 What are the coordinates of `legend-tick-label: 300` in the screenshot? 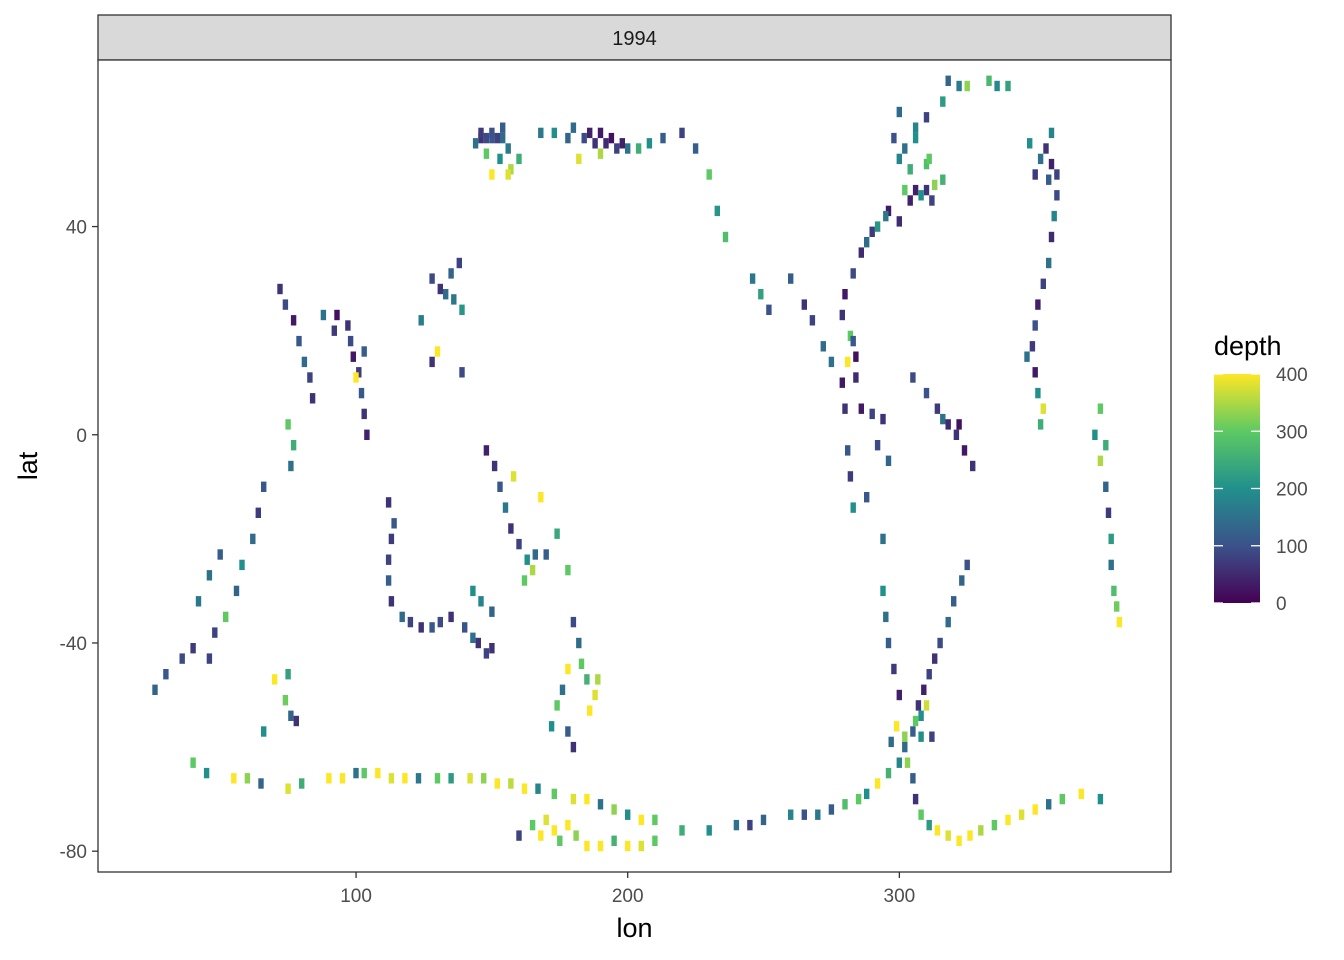 It's located at (1292, 432).